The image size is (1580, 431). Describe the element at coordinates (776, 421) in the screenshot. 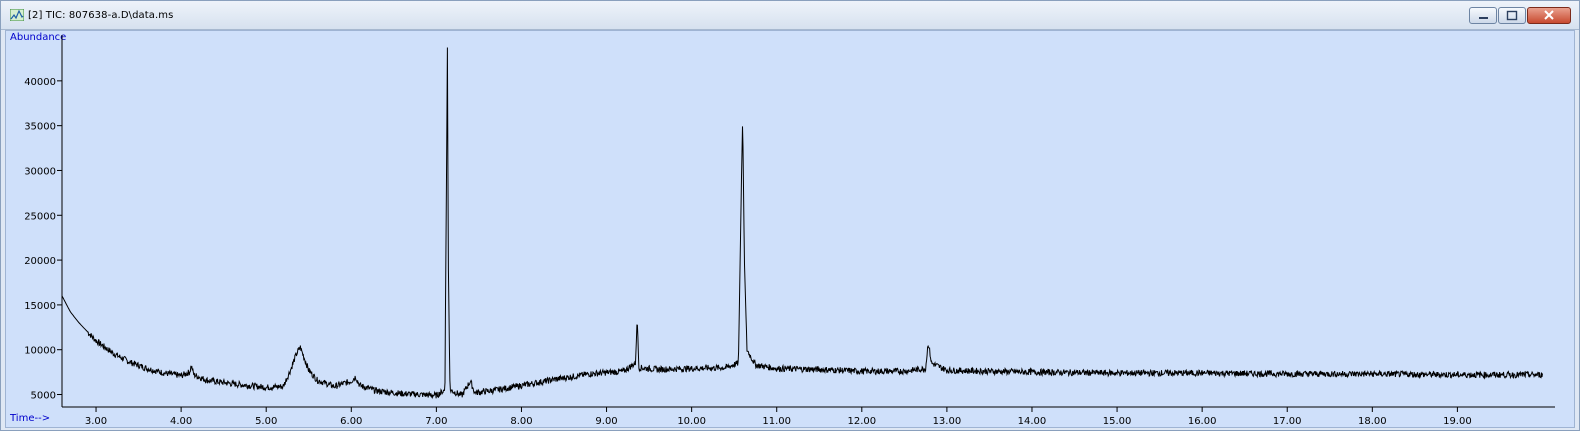

I see `x-tick-label: 11.00` at that location.